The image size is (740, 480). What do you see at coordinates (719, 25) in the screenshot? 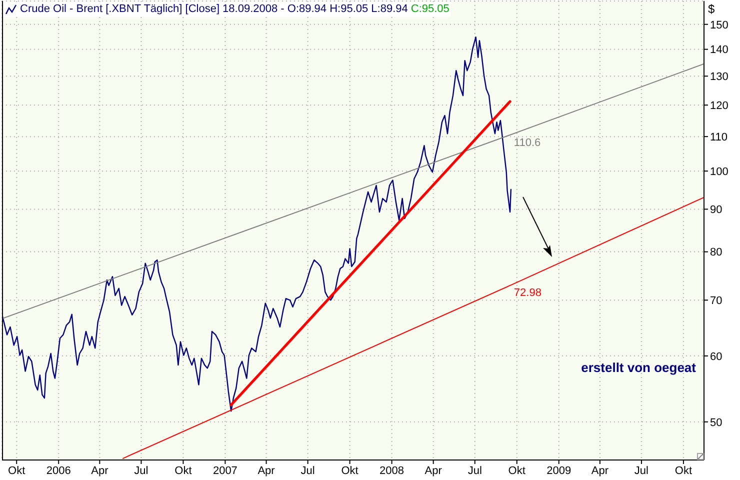
I see `y-tick-label: 150` at bounding box center [719, 25].